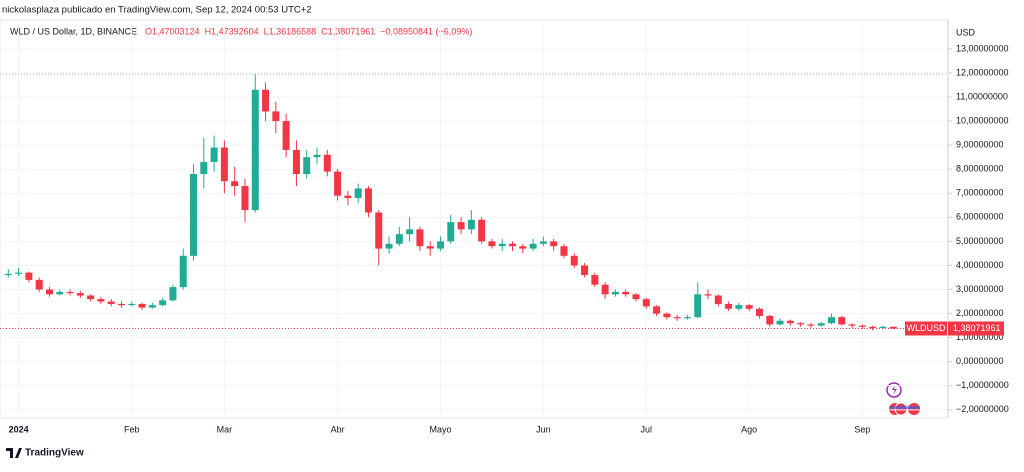  I want to click on currency: USD, so click(966, 32).